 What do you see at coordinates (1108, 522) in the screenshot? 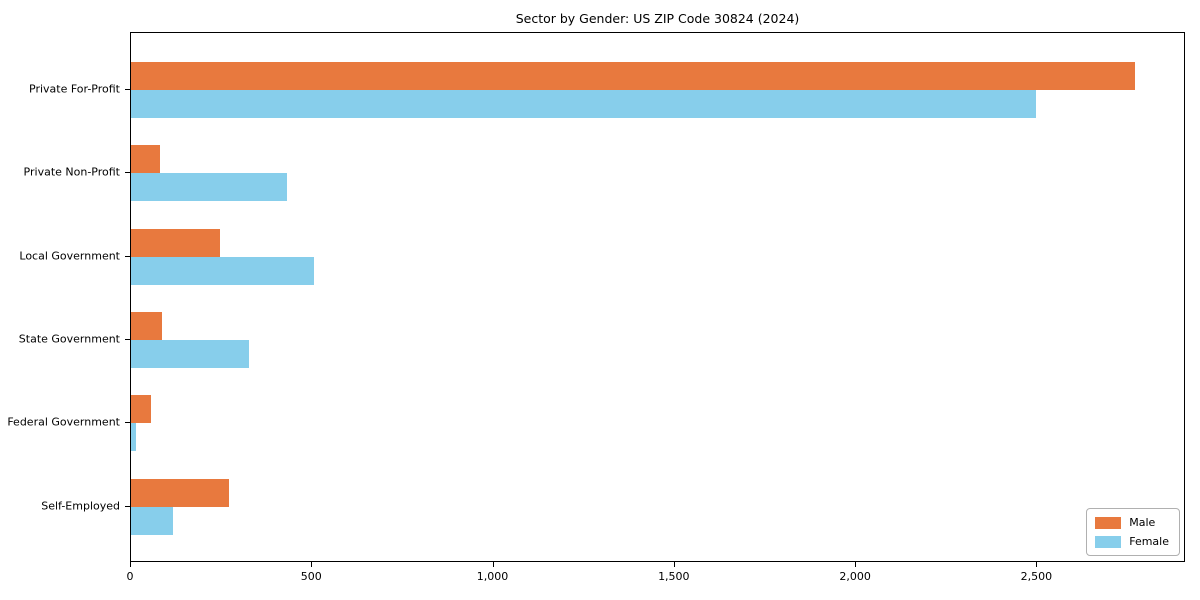
I see `male-color-swatch` at bounding box center [1108, 522].